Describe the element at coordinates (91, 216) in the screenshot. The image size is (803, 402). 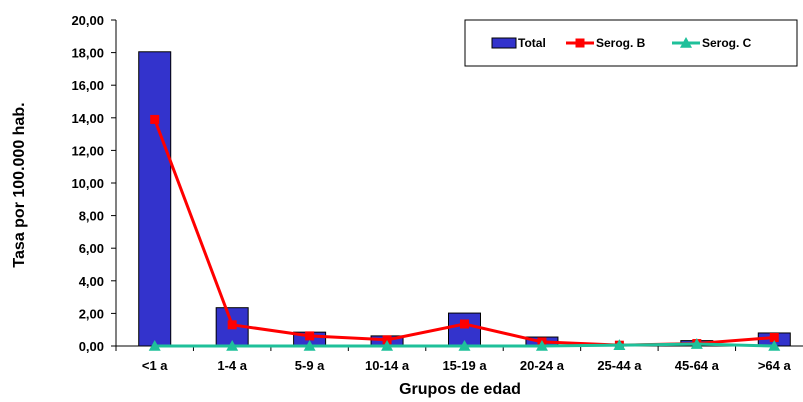
I see `y-tick-label: 8,00` at that location.